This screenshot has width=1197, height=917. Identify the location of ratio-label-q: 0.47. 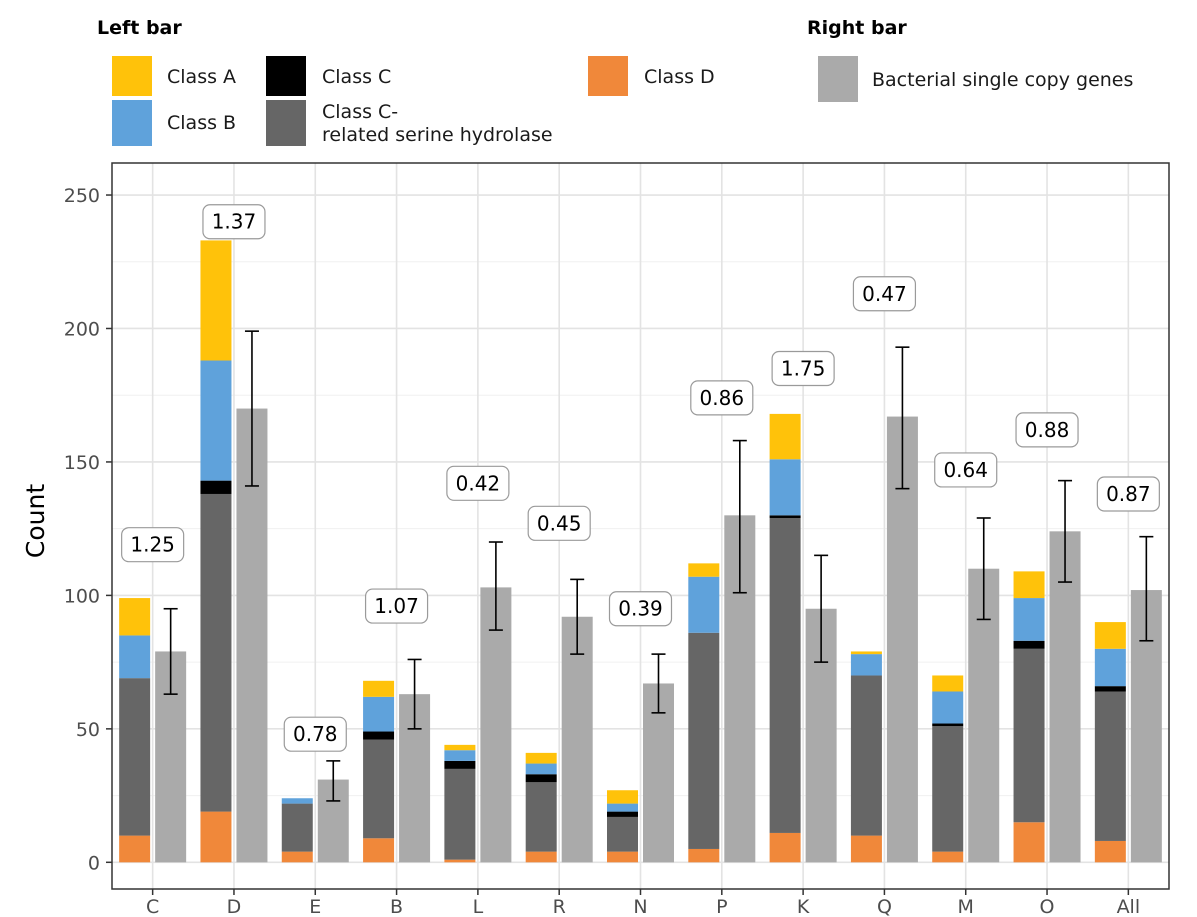
(884, 294).